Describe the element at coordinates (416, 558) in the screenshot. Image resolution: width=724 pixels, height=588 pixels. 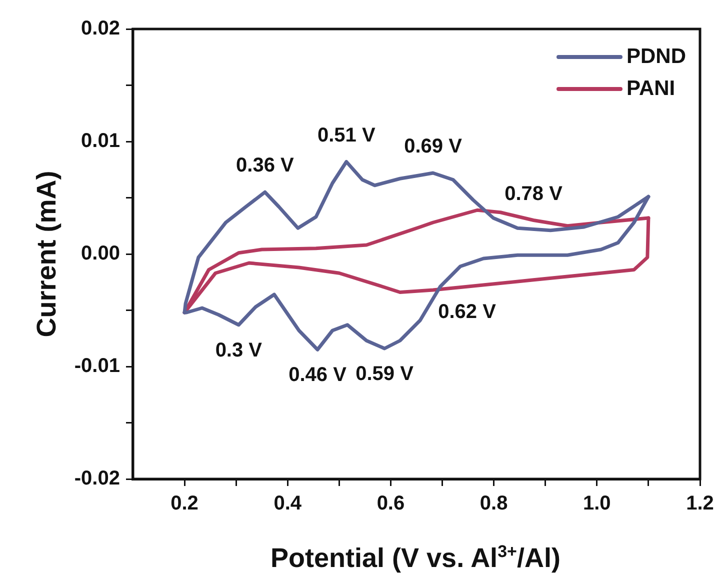
I see `x-axis-title: Potential (V vs. Al$^{3+}$/Al)` at that location.